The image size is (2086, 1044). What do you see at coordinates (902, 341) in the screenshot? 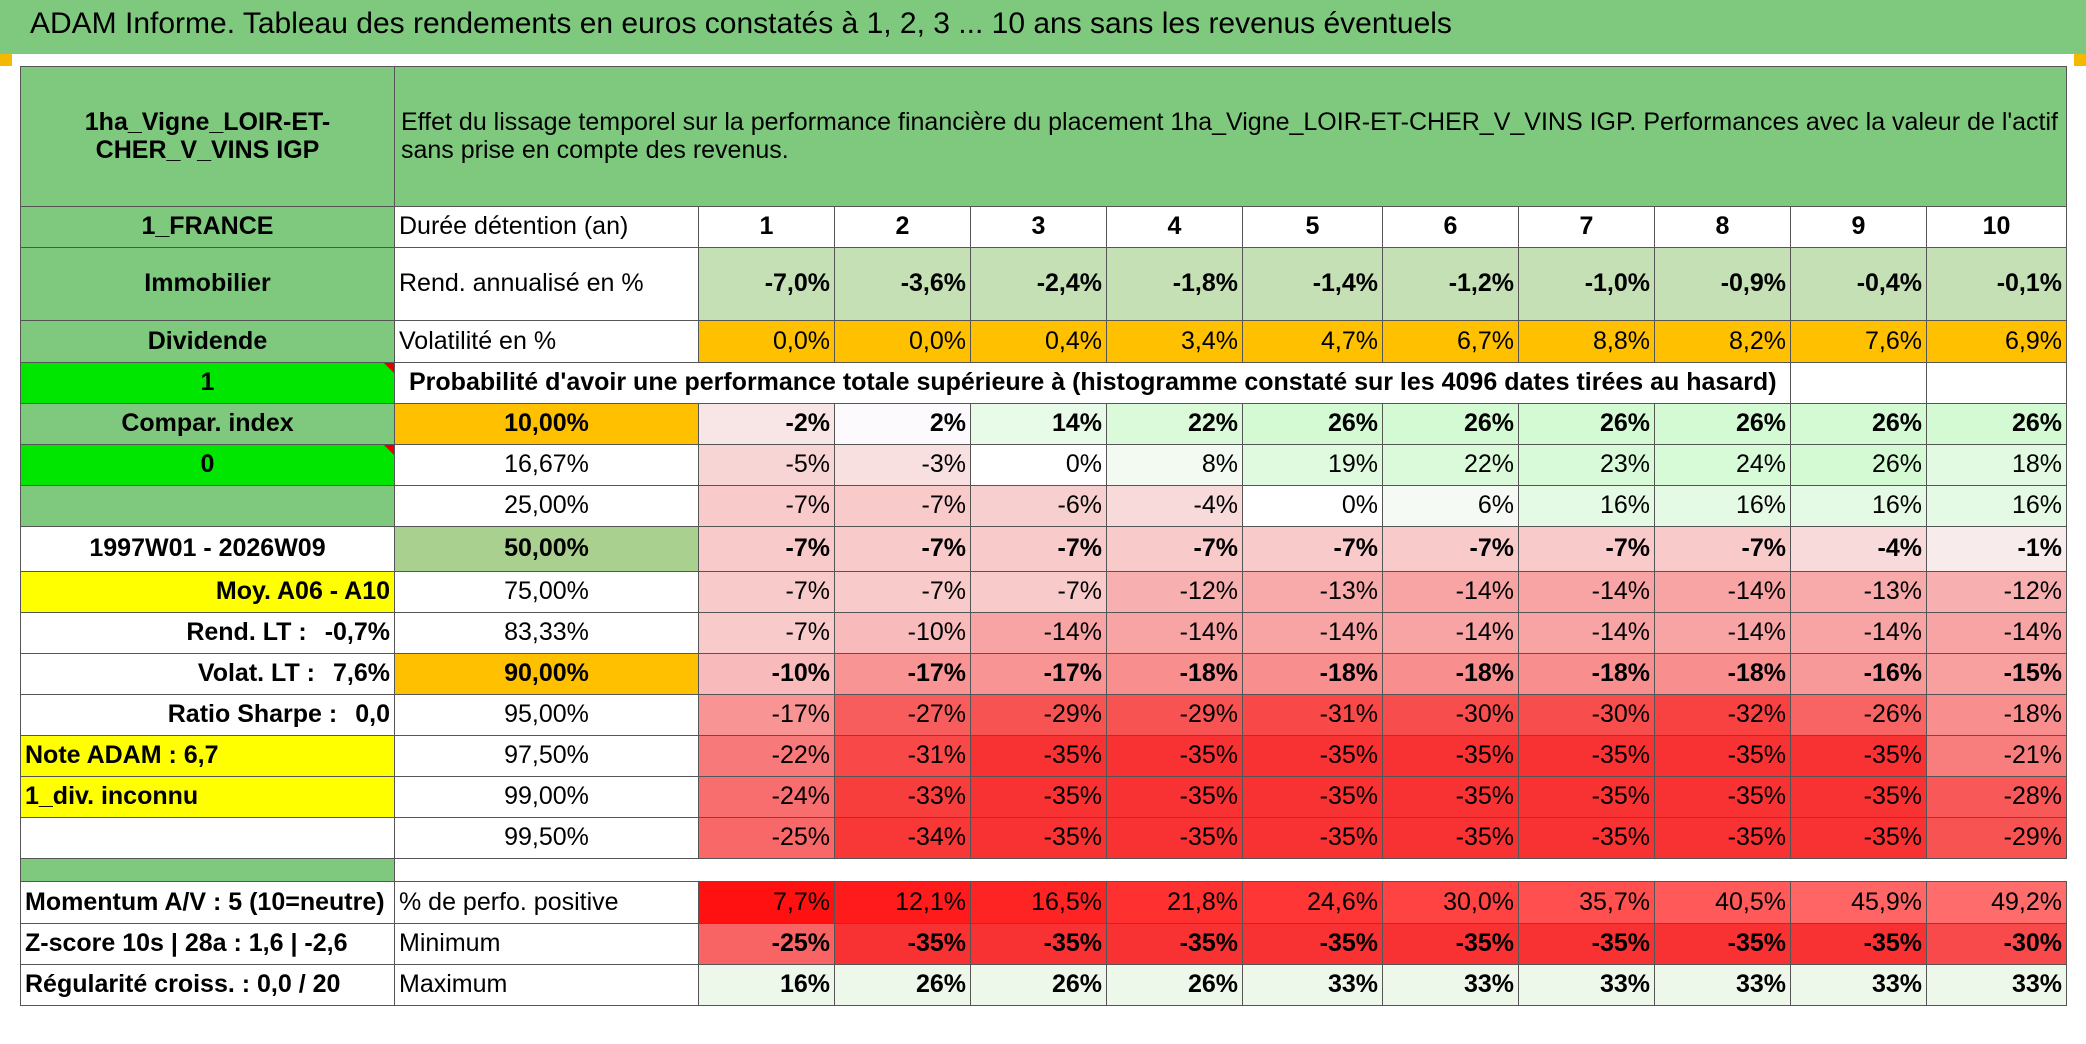
I see `vol-cell: 0,0%` at bounding box center [902, 341].